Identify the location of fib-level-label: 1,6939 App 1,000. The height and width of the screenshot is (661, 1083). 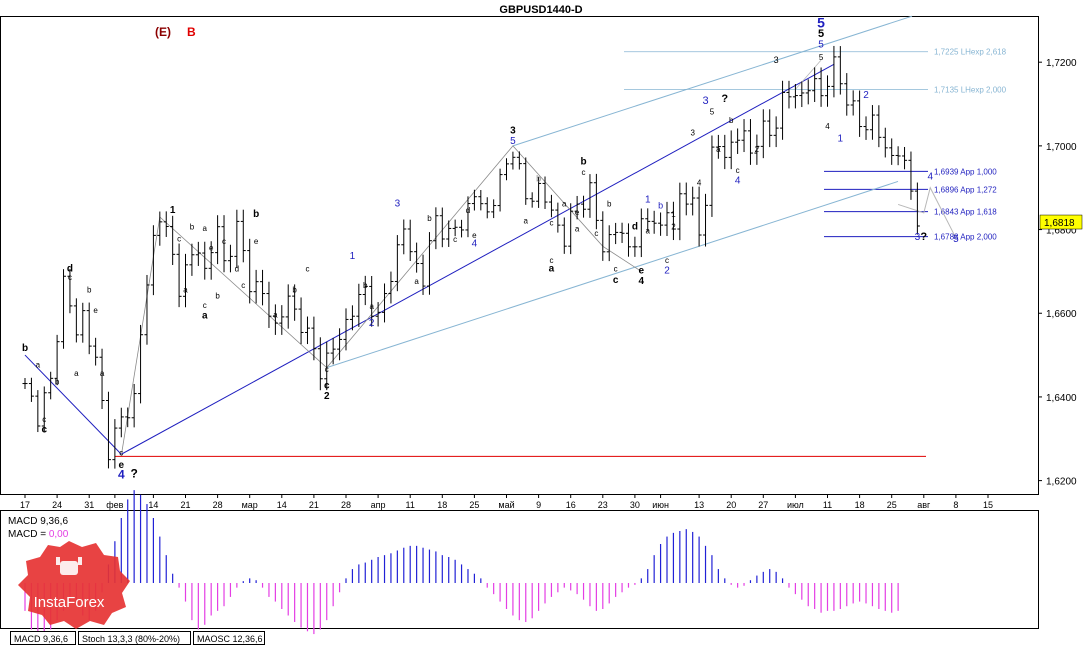
(965, 171).